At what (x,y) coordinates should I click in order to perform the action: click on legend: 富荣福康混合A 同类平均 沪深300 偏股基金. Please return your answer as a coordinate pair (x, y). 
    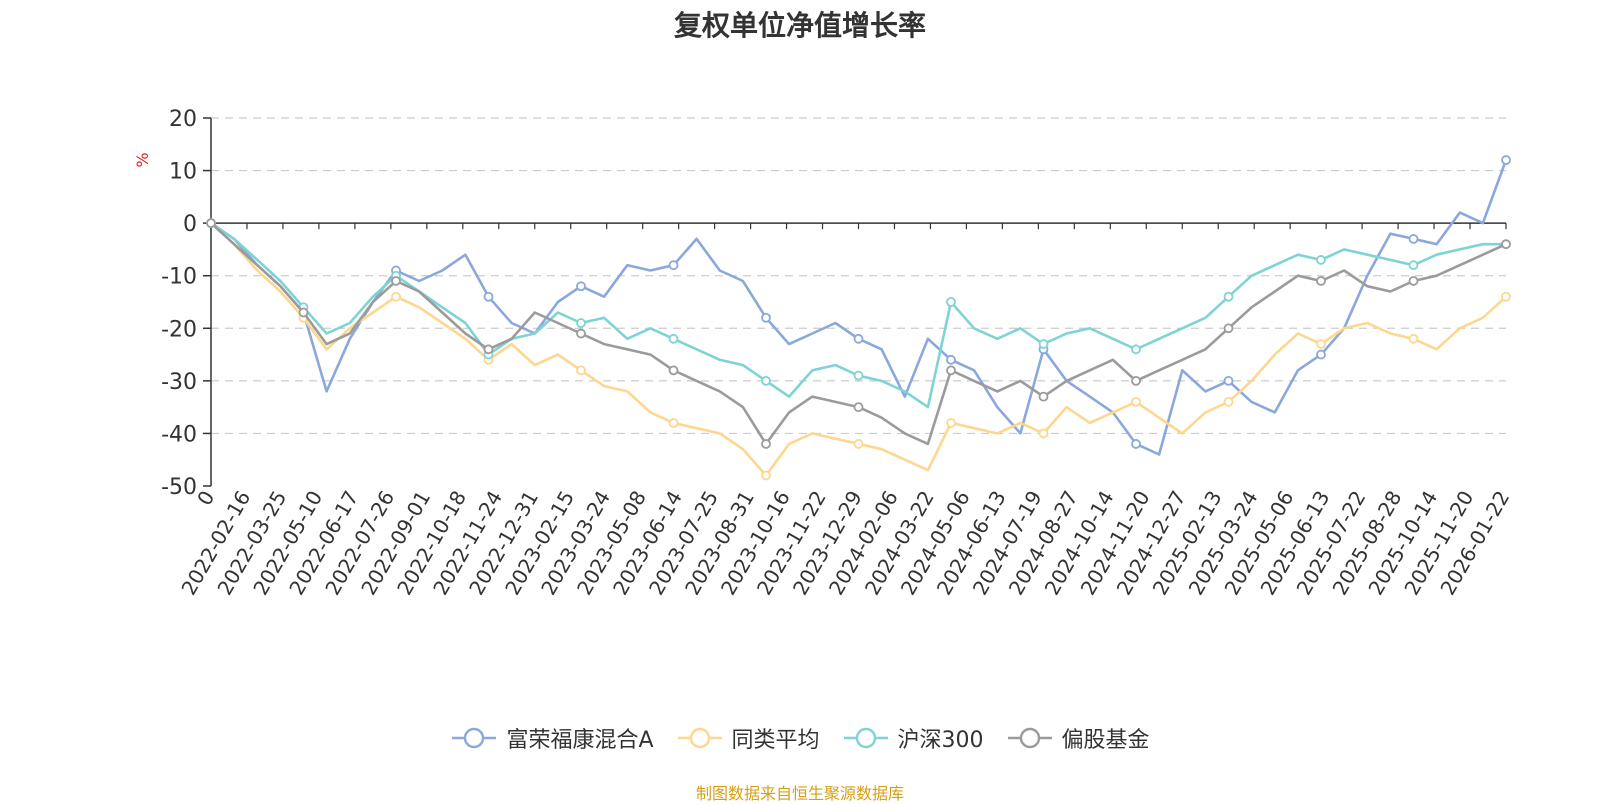
    Looking at the image, I should click on (800, 738).